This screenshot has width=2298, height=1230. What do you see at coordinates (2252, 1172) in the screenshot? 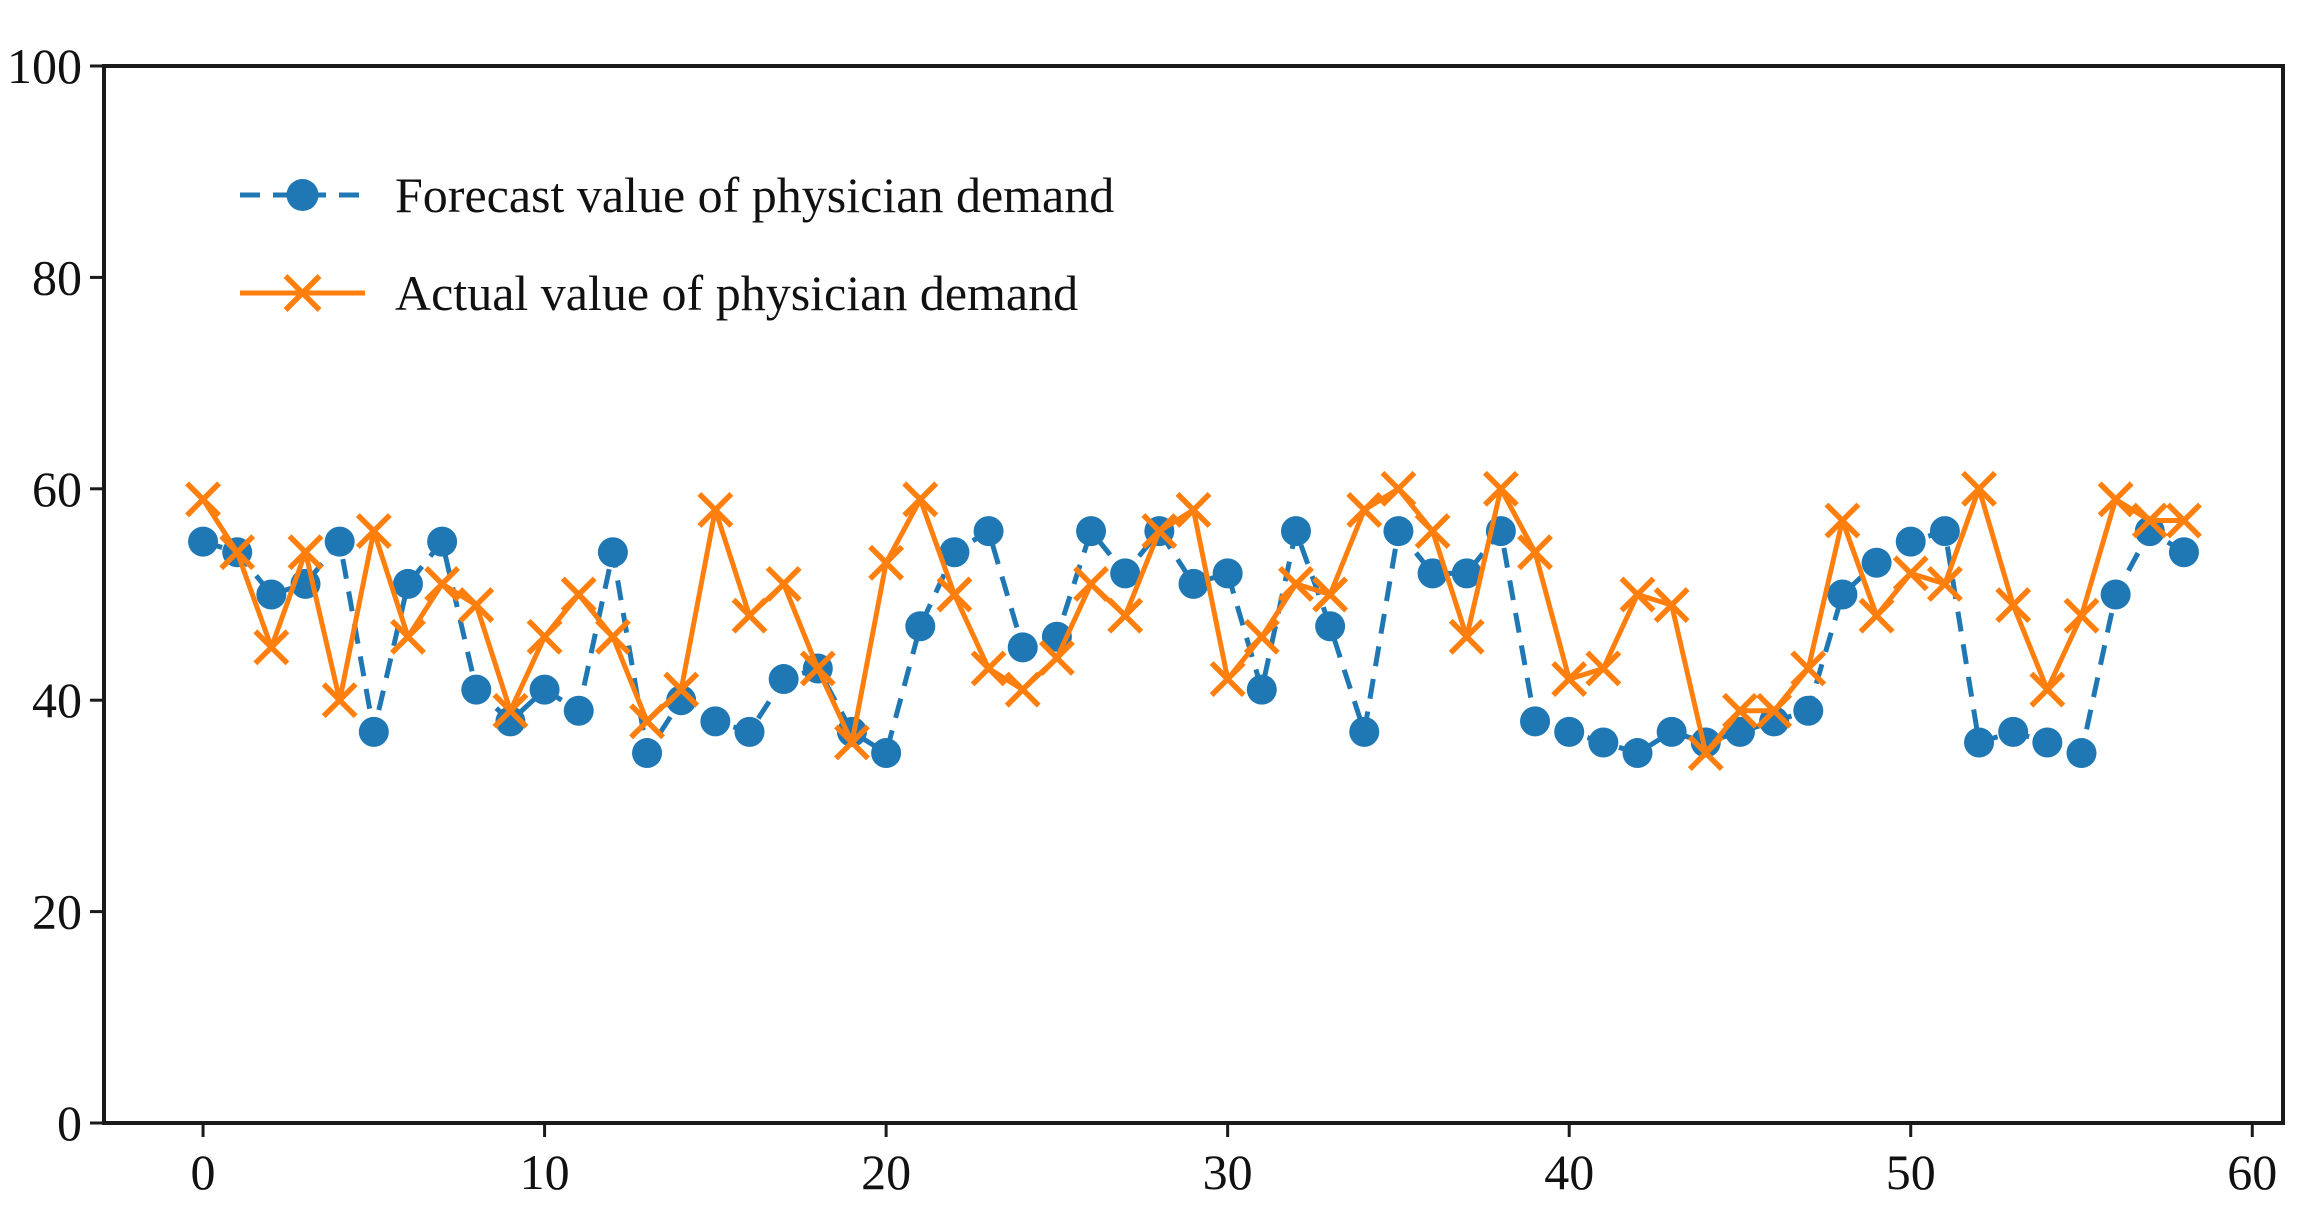
I see `x-tick-label: 60` at bounding box center [2252, 1172].